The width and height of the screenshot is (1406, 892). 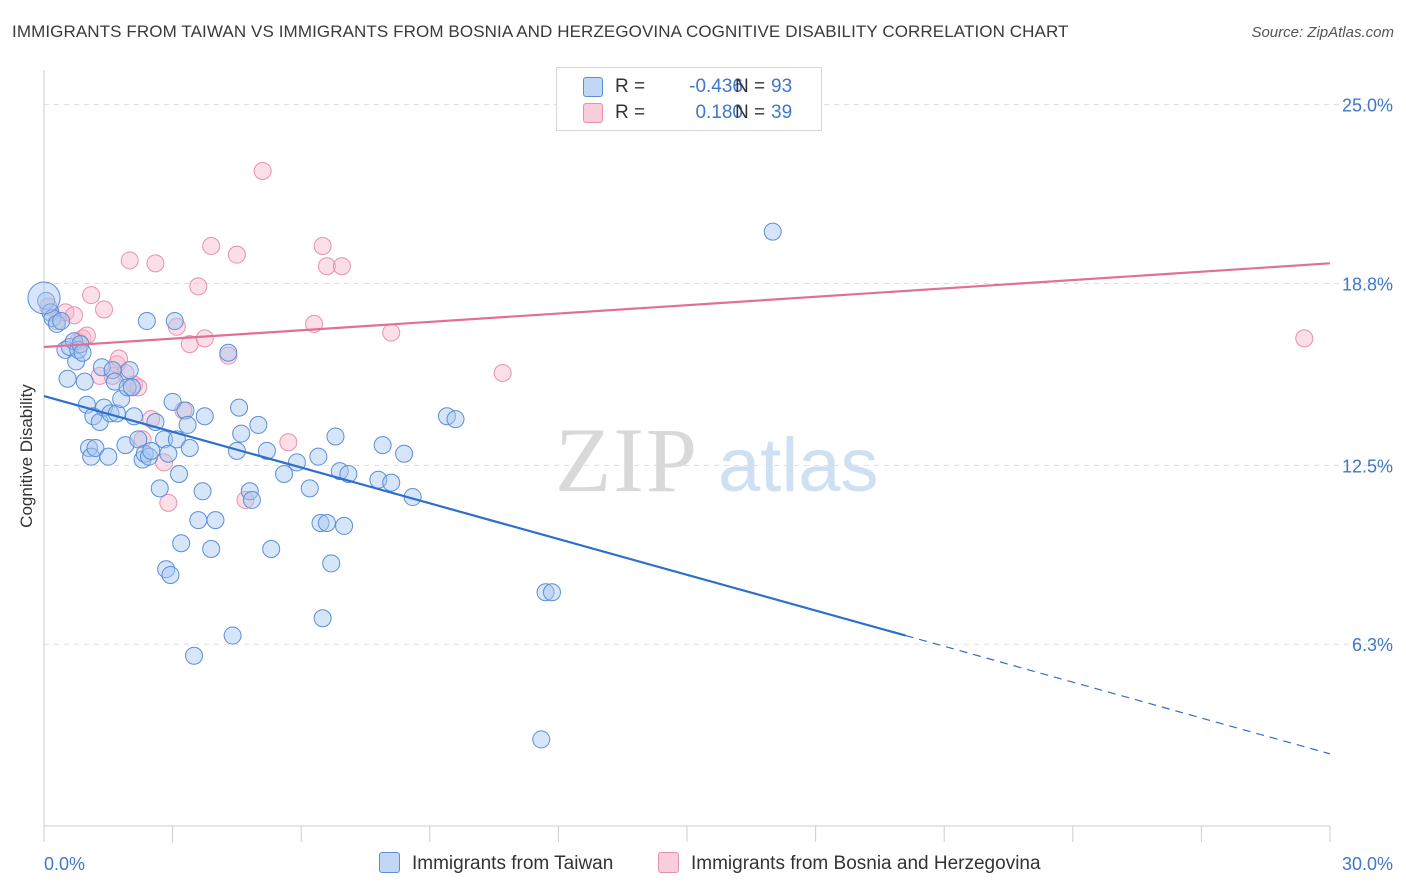 I want to click on bottom-legend-bosnia: Immigrants from Bosnia and Herzegovina, so click(x=849, y=863).